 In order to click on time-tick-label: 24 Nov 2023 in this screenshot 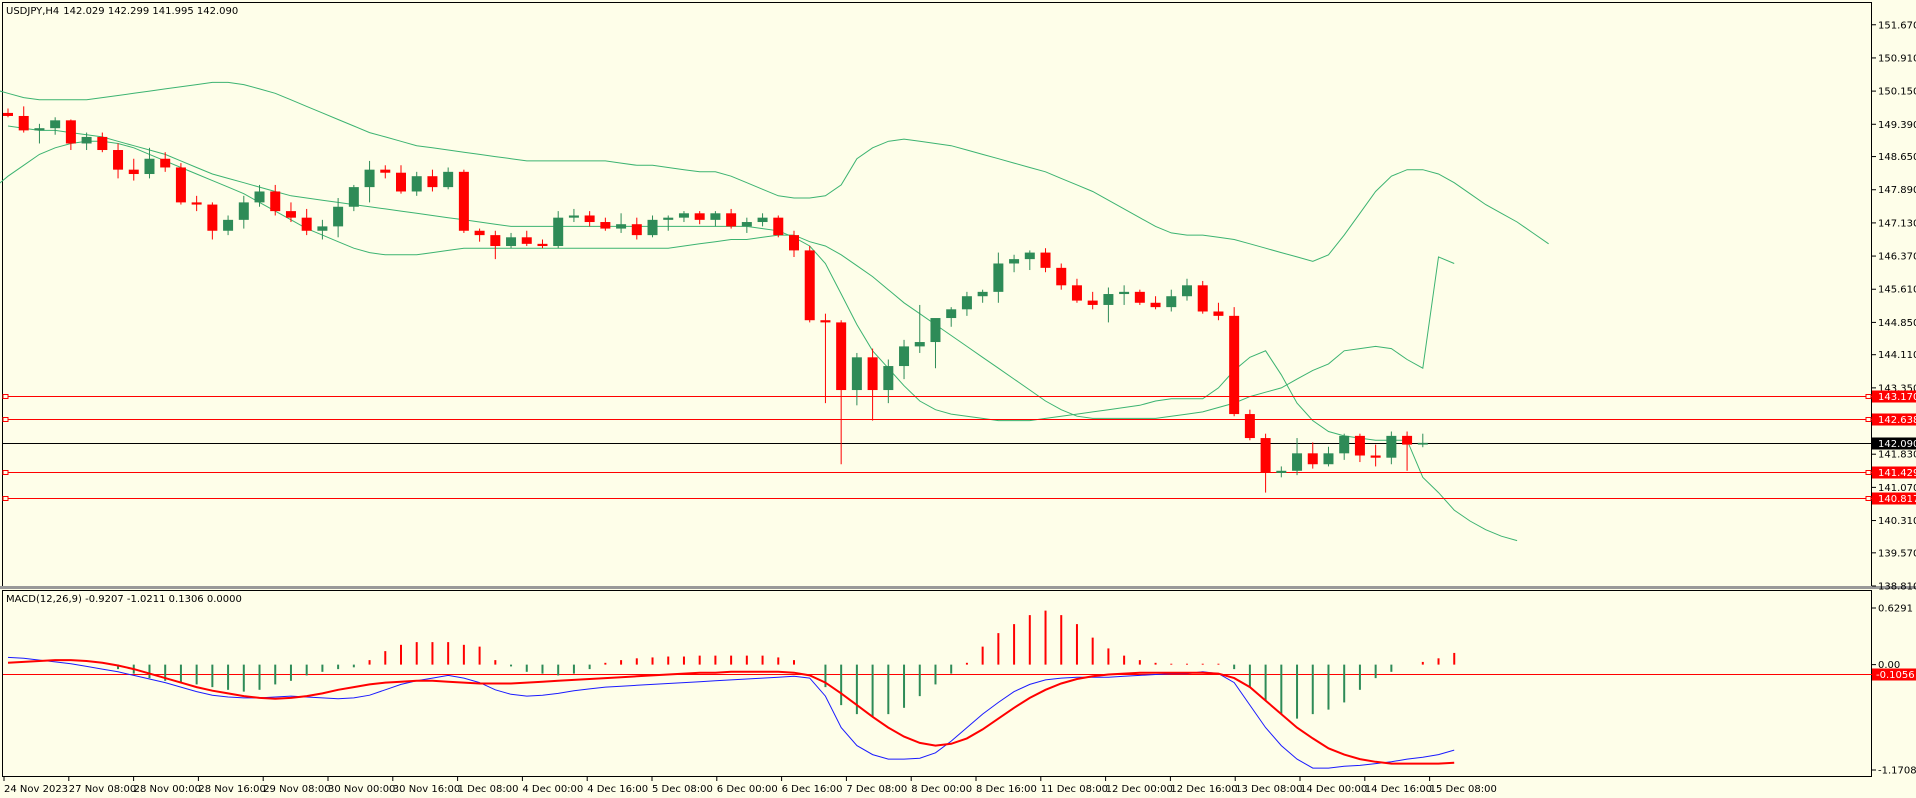, I will do `click(36, 789)`.